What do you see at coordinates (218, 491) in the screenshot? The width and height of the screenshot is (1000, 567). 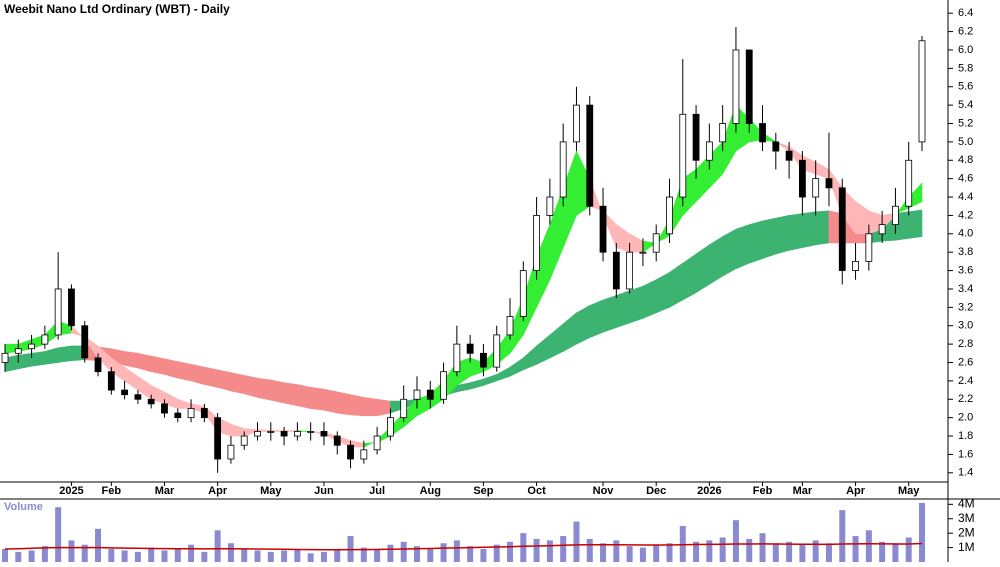 I see `x-tick-label: Apr` at bounding box center [218, 491].